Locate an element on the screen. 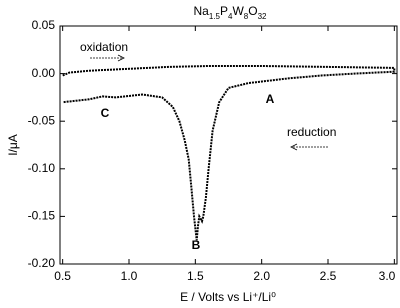  y-tick-label: -0.05 is located at coordinates (42, 120).